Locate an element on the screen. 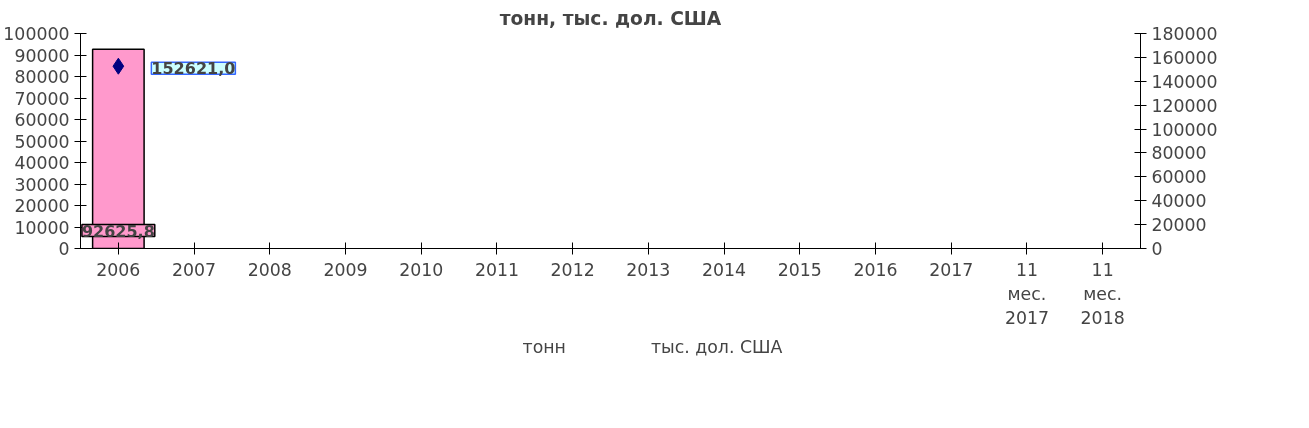 This screenshot has width=1309, height=428. y2-tick-label: 100000 is located at coordinates (1184, 129).